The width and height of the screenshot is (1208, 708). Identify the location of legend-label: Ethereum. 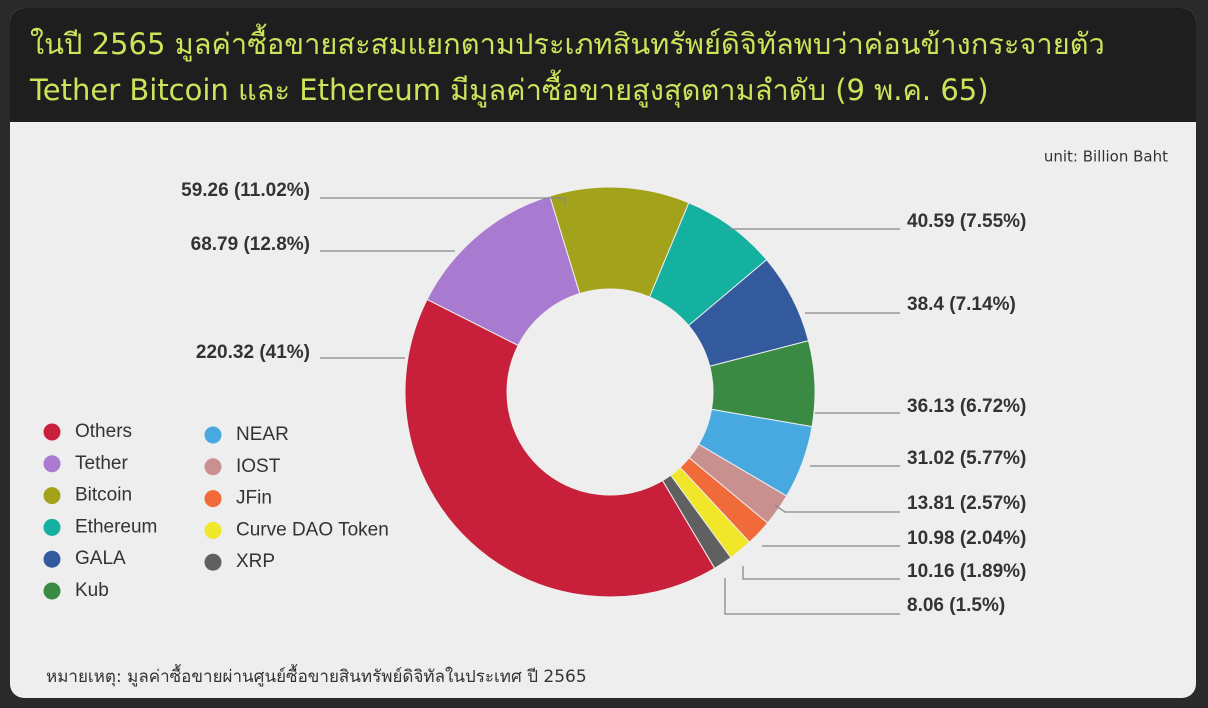
(116, 526).